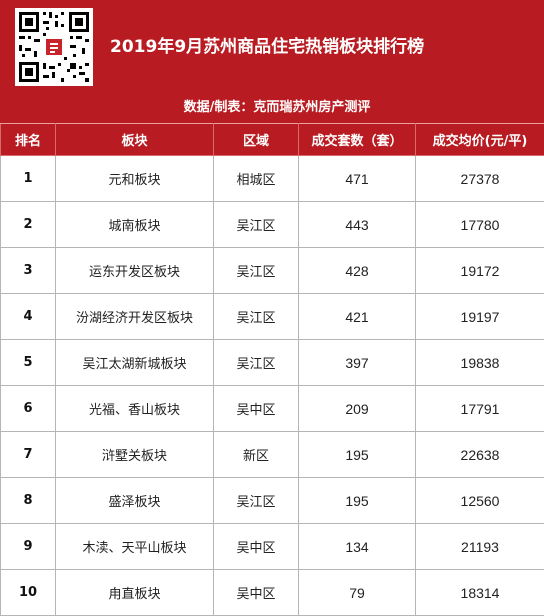 This screenshot has width=544, height=616. I want to click on table-row: 2 城南板块 吴江区 443 17780, so click(272, 224).